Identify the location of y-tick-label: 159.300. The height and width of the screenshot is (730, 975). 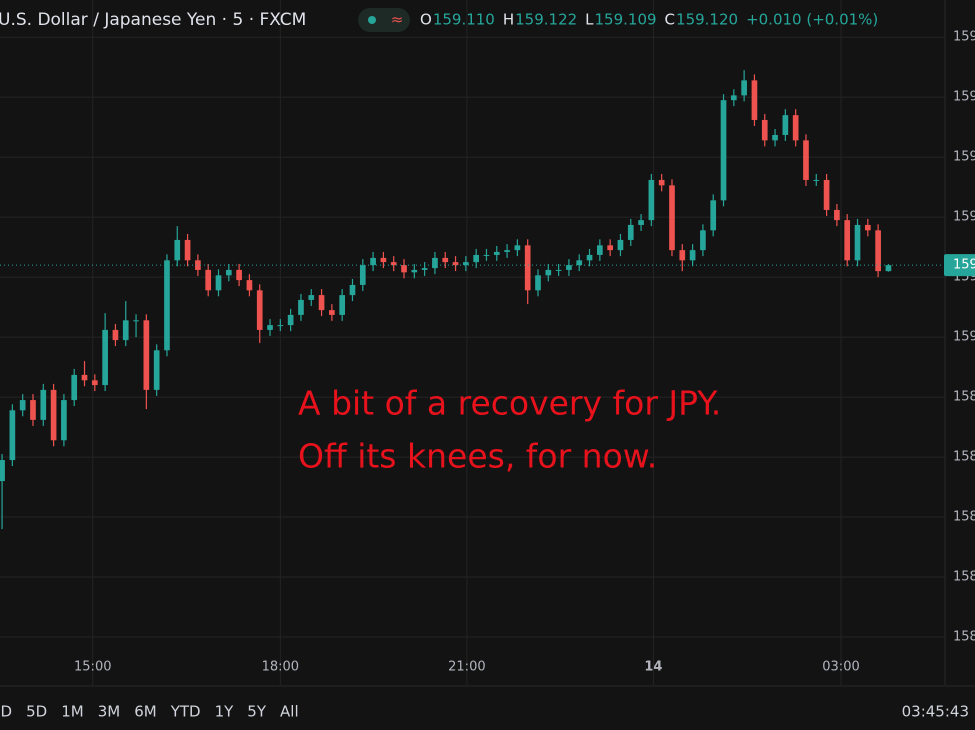
(964, 157).